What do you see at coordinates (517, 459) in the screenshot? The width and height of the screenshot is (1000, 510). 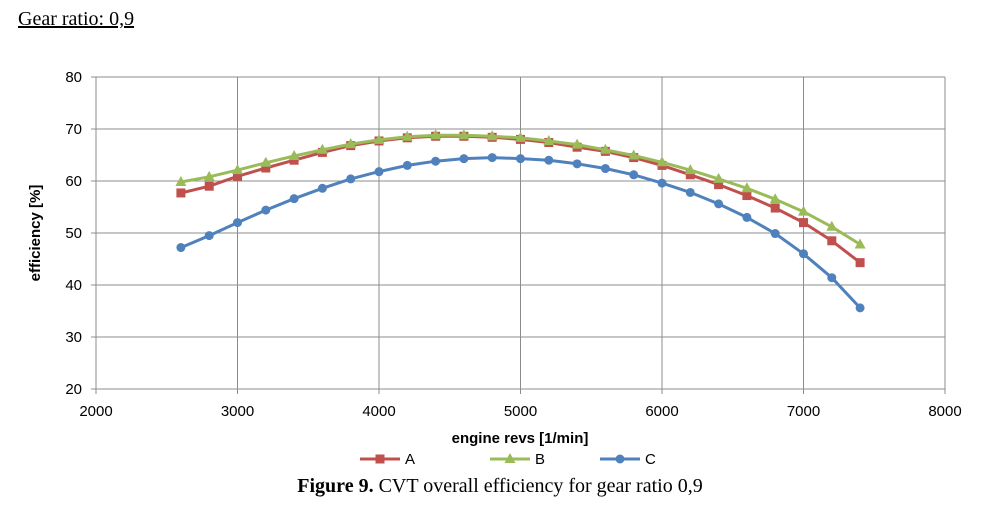 I see `legend-item-b: B` at bounding box center [517, 459].